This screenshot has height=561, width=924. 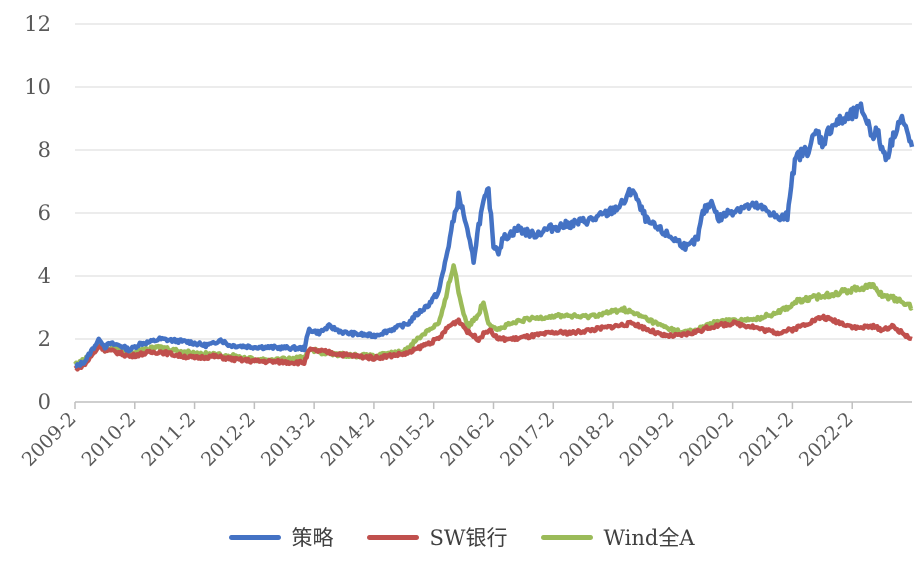 I want to click on legend: 策略 SW银行 Wind全A, so click(x=462, y=537).